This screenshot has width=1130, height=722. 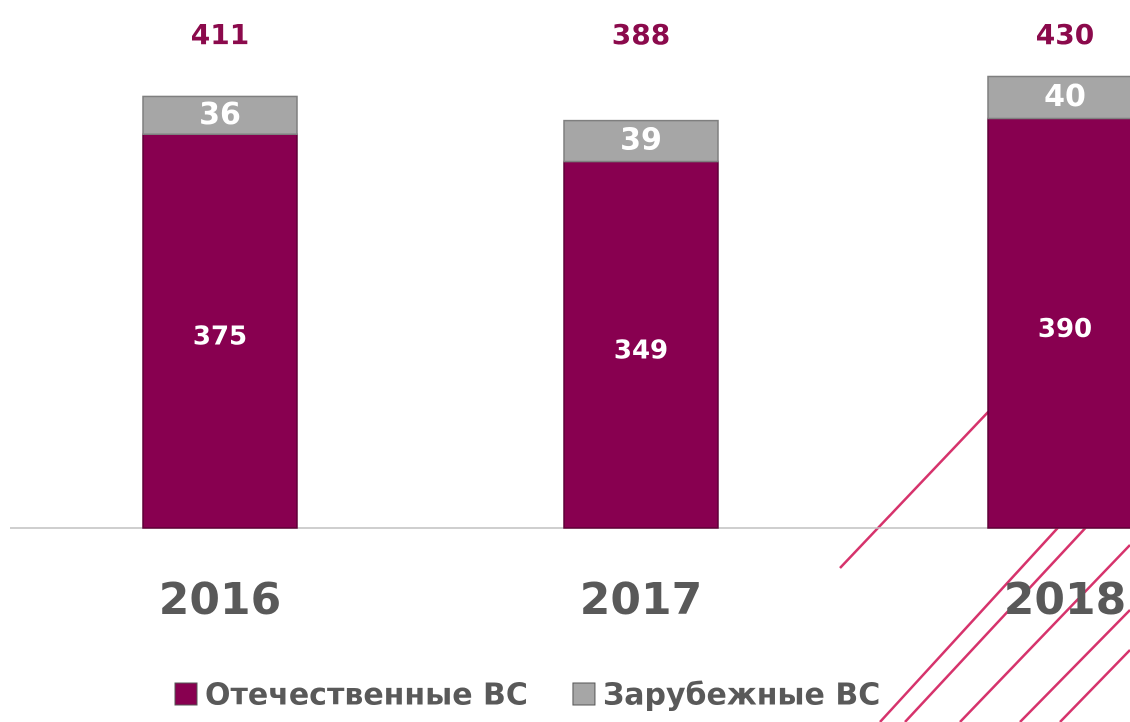 I want to click on x-tick-label: 2017, so click(x=641, y=599).